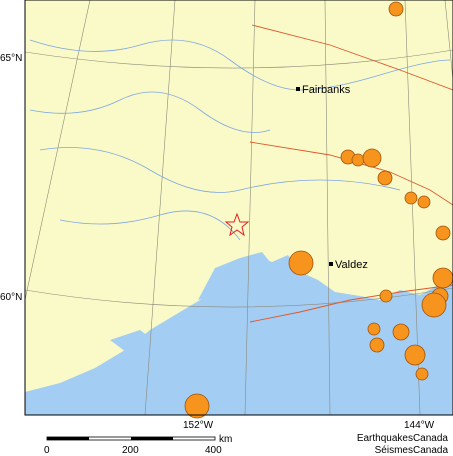 This screenshot has height=456, width=453. What do you see at coordinates (237, 224) in the screenshot?
I see `epicenter-star` at bounding box center [237, 224].